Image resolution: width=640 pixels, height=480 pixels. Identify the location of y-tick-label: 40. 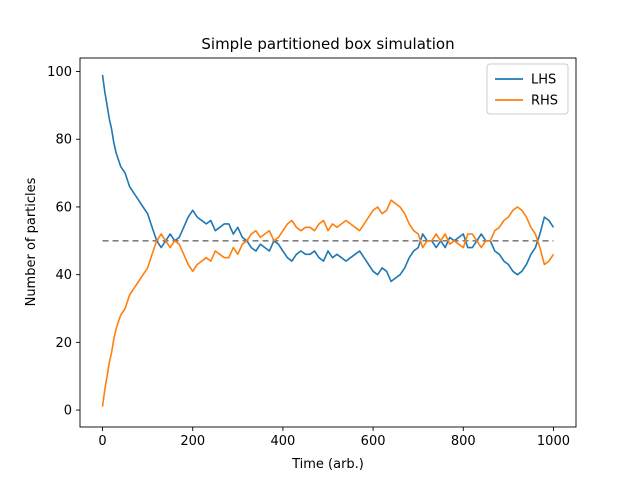
(63, 275).